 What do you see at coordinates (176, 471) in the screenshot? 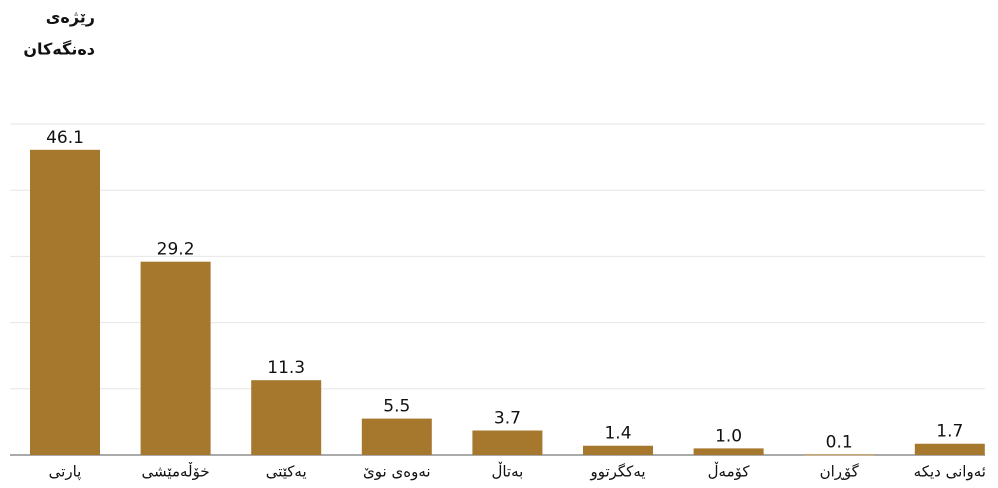
I see `x-tick-label: خۆڵەمێشی` at bounding box center [176, 471].